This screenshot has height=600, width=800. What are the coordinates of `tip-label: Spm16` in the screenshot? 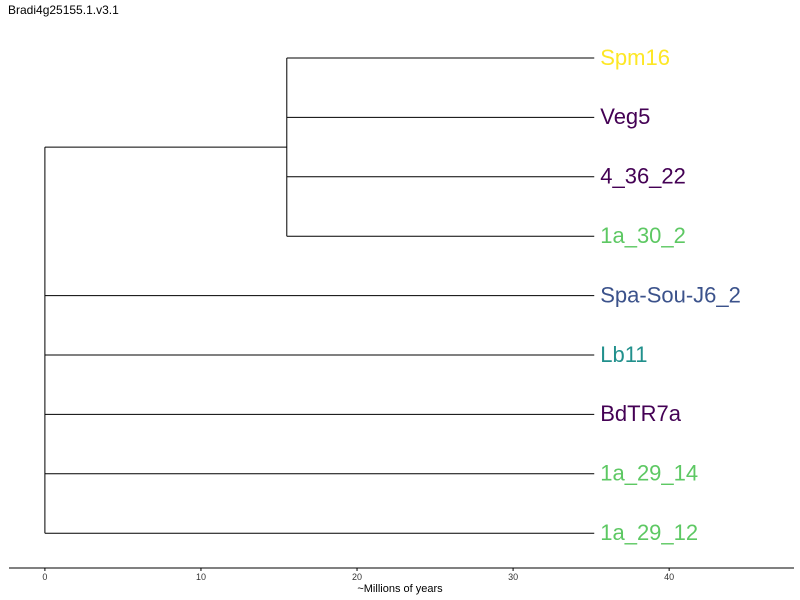 It's located at (635, 57).